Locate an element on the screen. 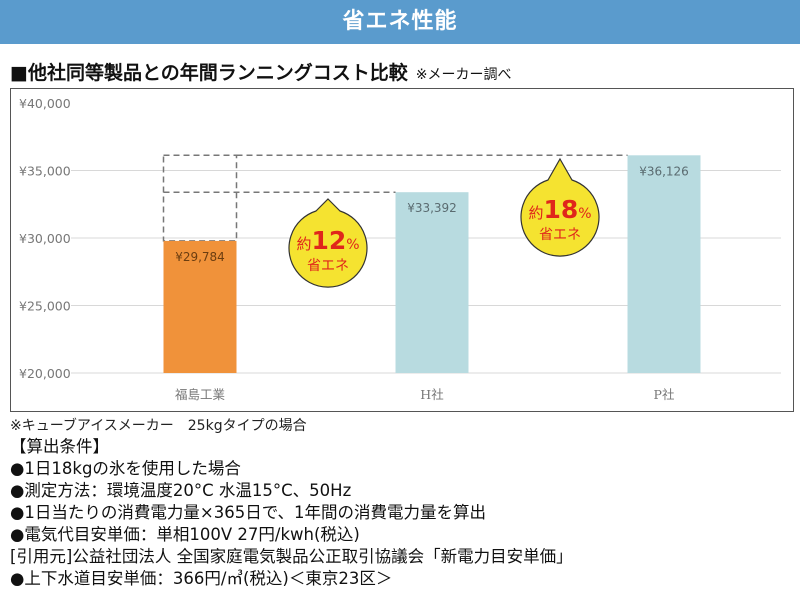 The height and width of the screenshot is (600, 800). savings-percent-label: 約18% is located at coordinates (559, 209).